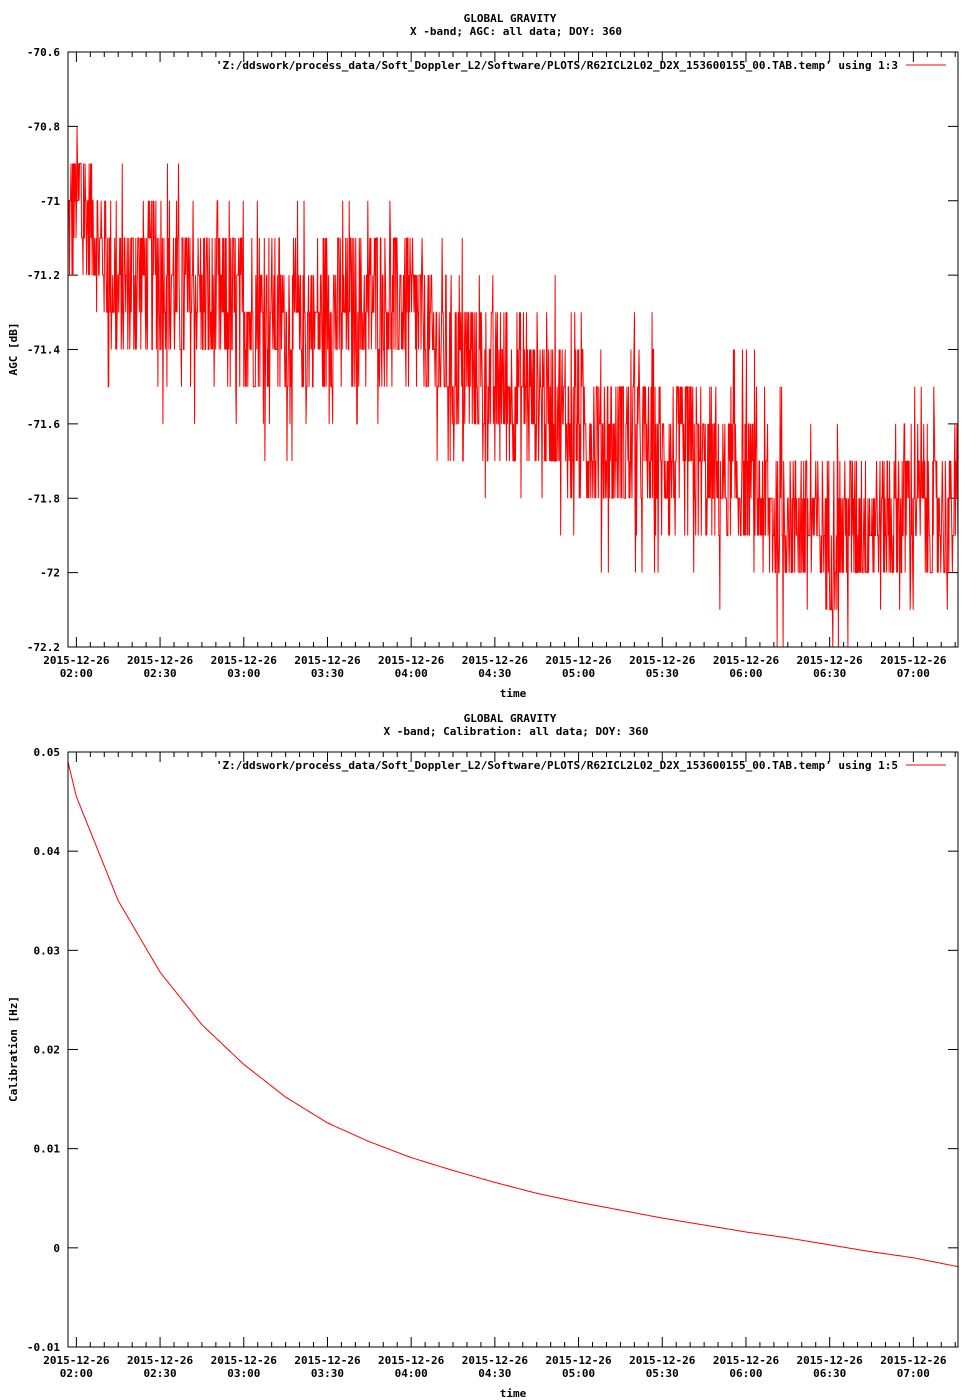 Image resolution: width=980 pixels, height=1400 pixels. What do you see at coordinates (43, 647) in the screenshot?
I see `agc-chart-y-tick-label: -72.2` at bounding box center [43, 647].